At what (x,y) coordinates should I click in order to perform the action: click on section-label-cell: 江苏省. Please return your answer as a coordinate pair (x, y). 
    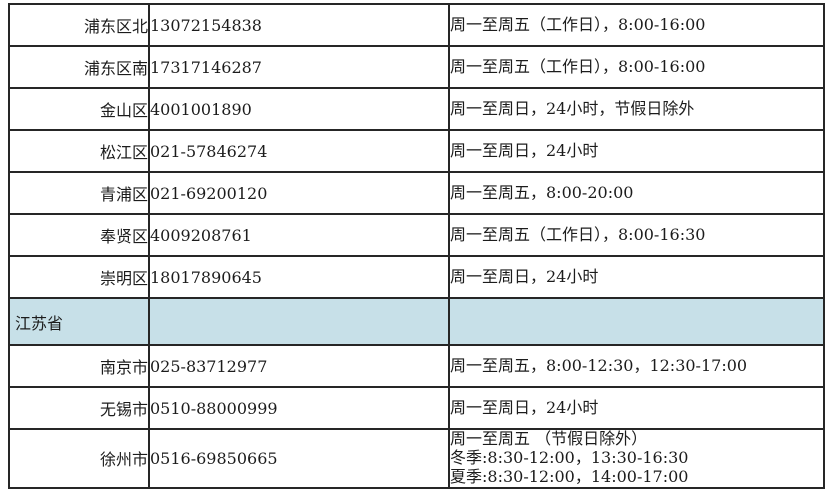
    Looking at the image, I should click on (79, 321).